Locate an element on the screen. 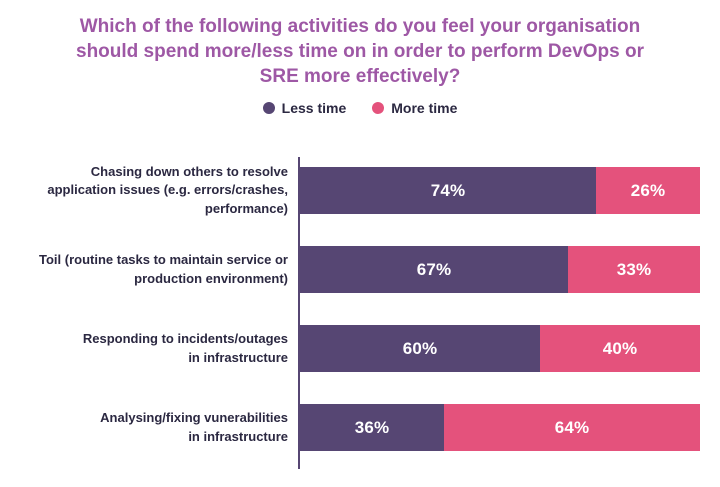 The height and width of the screenshot is (487, 720). legend-item-less-time: Less time is located at coordinates (304, 108).